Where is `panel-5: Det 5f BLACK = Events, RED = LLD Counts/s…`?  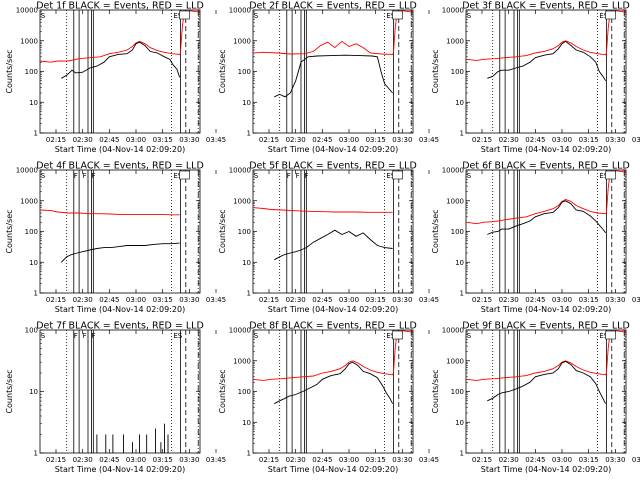 panel-5: Det 5f BLACK = Events, RED = LLD Counts/s… is located at coordinates (328, 238).